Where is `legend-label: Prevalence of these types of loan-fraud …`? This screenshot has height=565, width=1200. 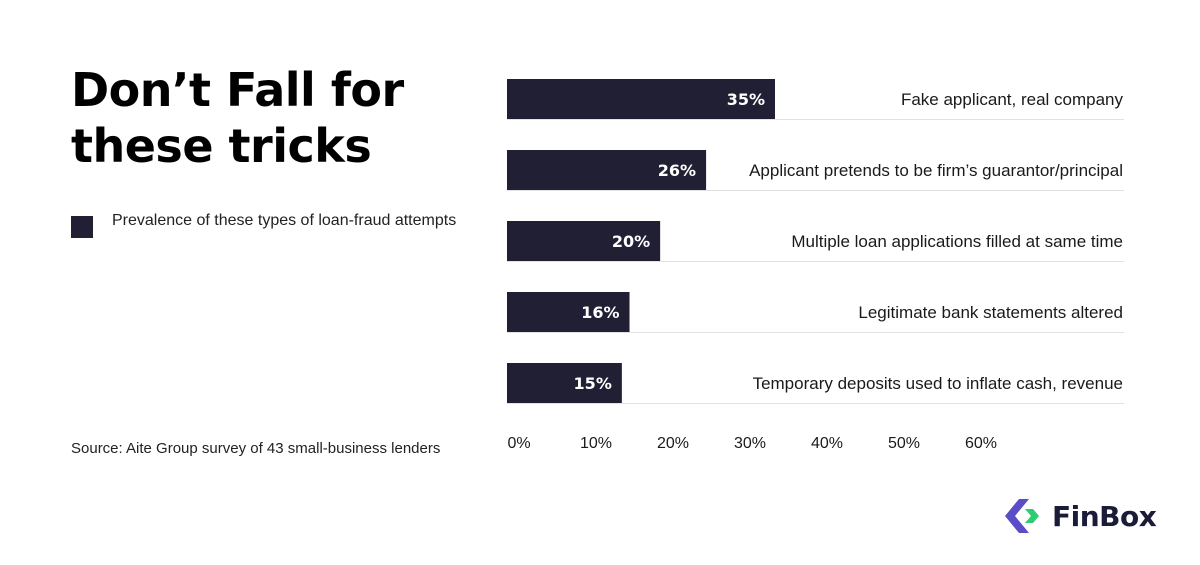 legend-label: Prevalence of these types of loan-fraud … is located at coordinates (284, 220).